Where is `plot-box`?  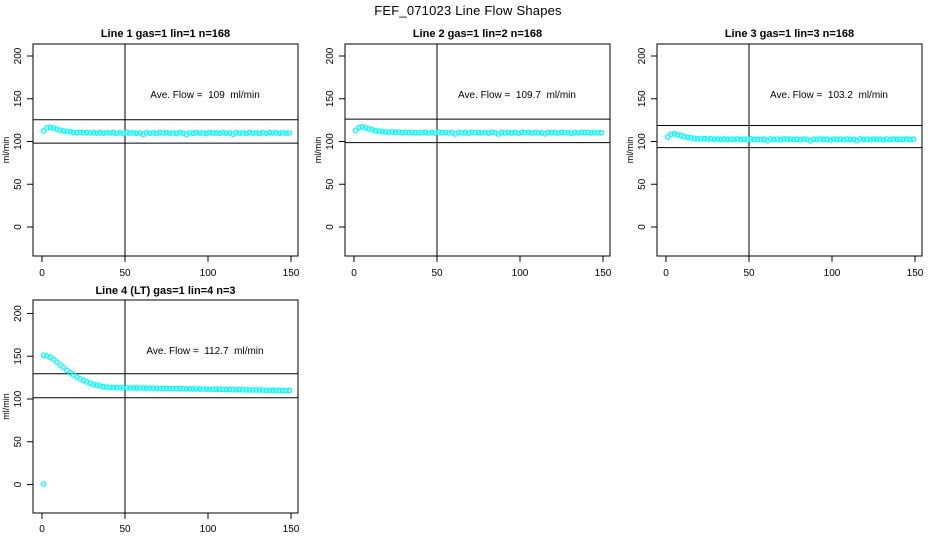 plot-box is located at coordinates (165, 150).